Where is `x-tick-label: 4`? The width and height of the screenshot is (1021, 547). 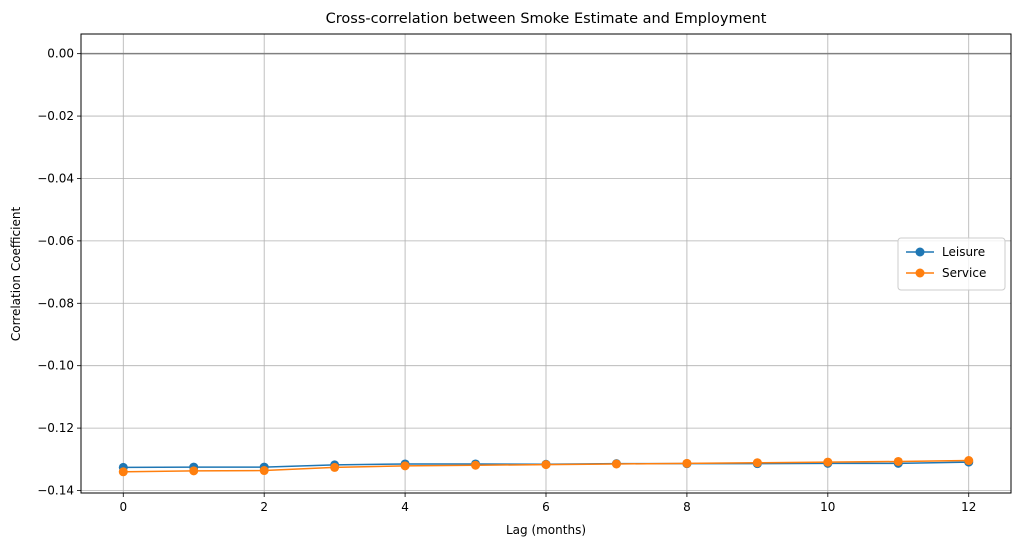 x-tick-label: 4 is located at coordinates (405, 507).